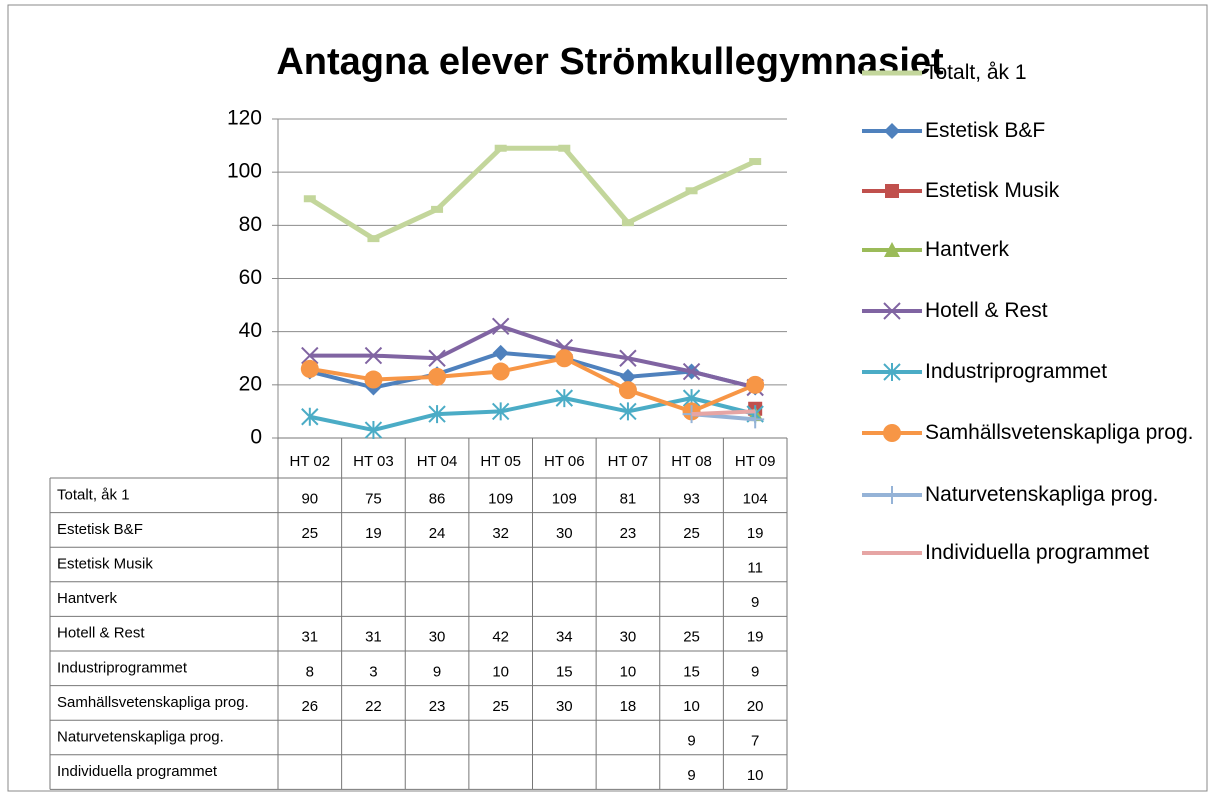  What do you see at coordinates (691, 461) in the screenshot?
I see `x-tick-label: HT 08` at bounding box center [691, 461].